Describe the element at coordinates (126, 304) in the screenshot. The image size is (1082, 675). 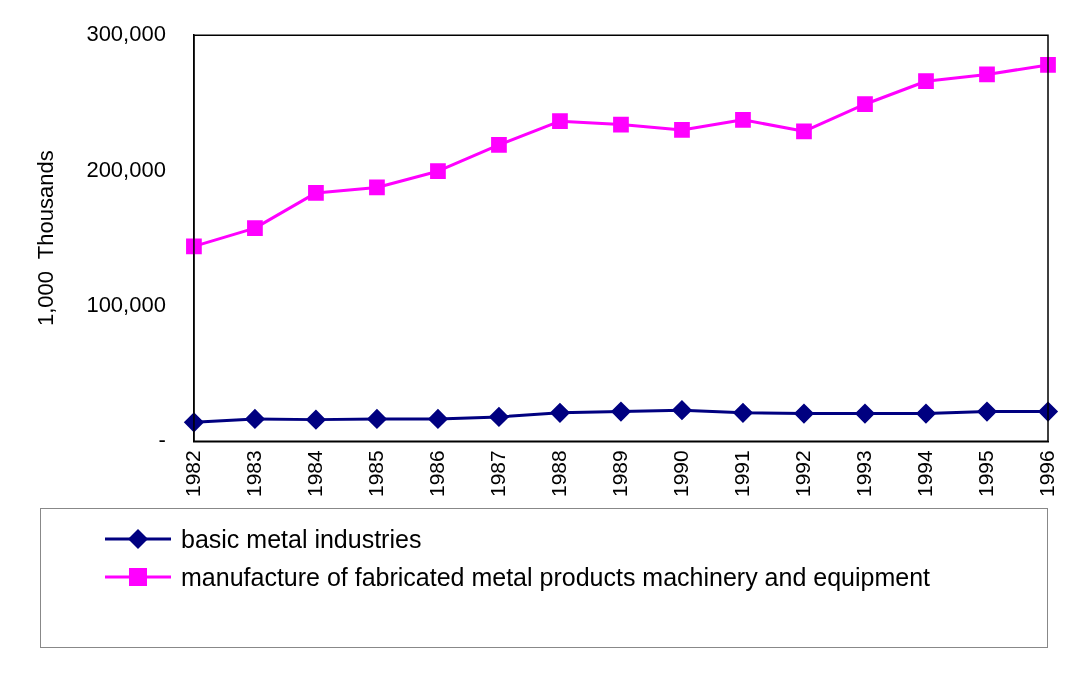
I see `y-tick-label: 100,000` at that location.